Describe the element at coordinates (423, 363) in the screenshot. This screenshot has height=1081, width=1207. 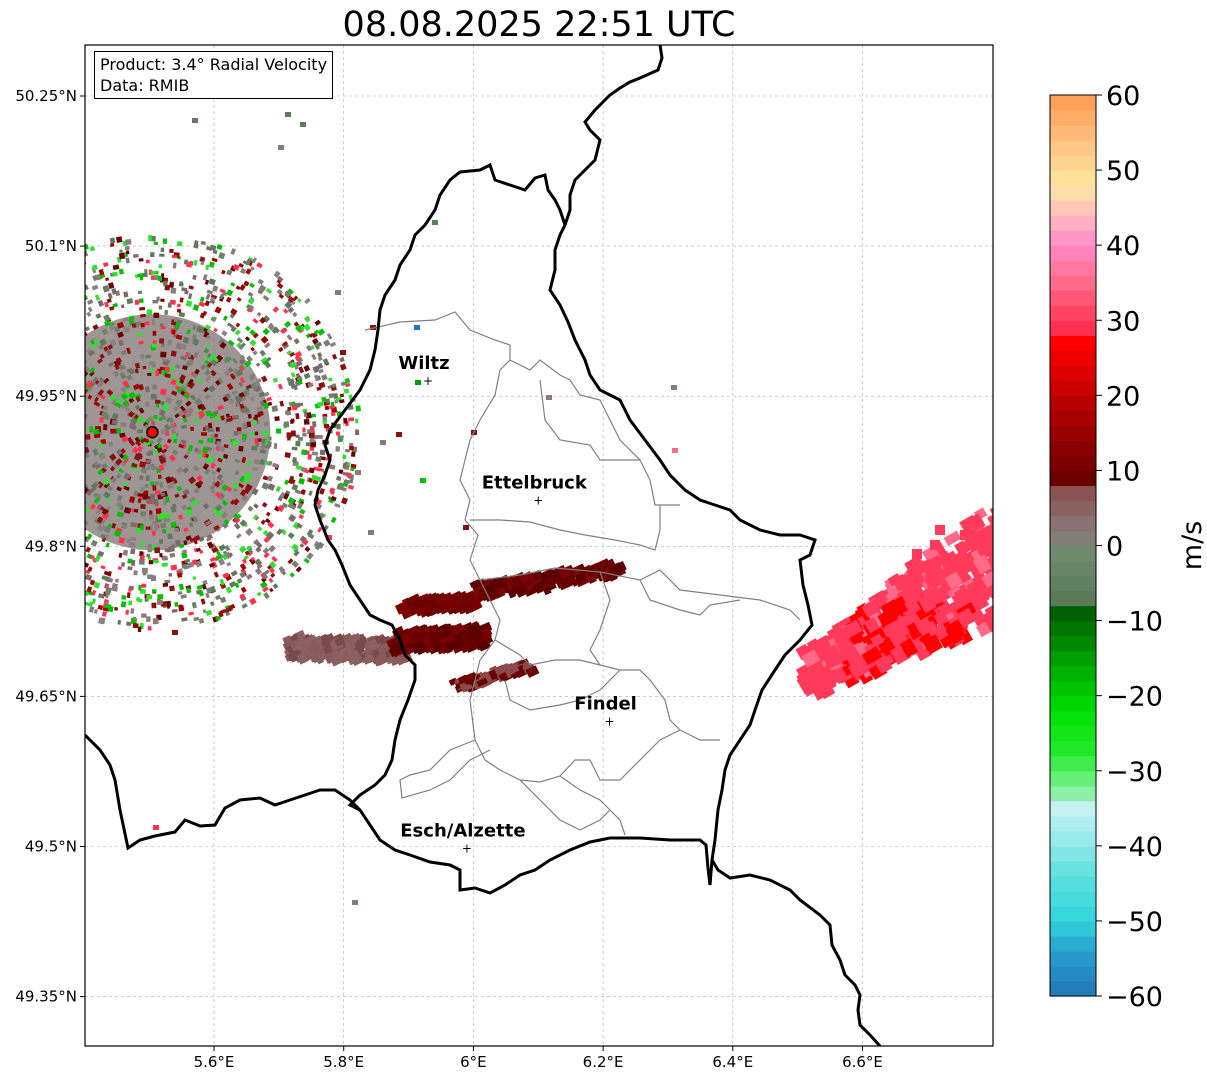
I see `city-label: Wiltz` at that location.